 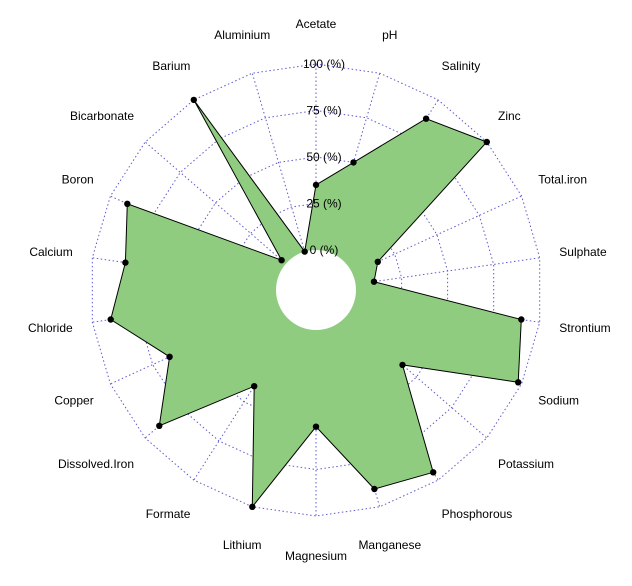 I want to click on data-point-sodium, so click(x=518, y=382).